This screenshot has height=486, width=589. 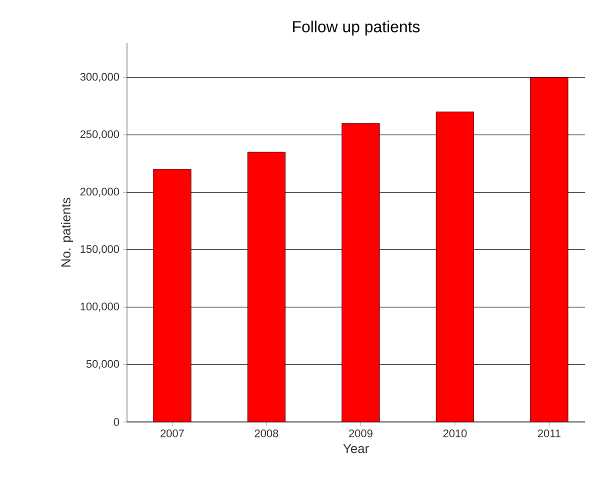 I want to click on y-tick-label: 250,000, so click(x=100, y=135).